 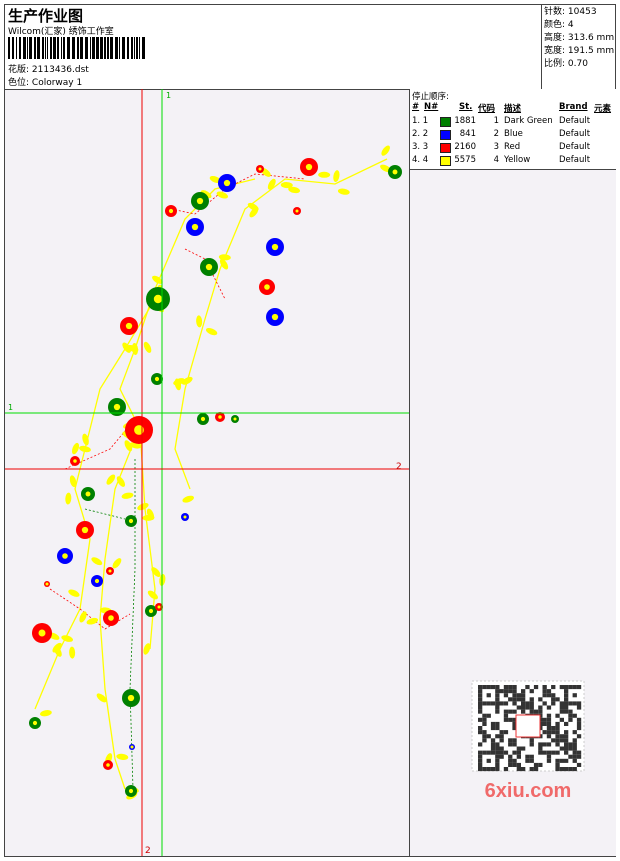 I want to click on description: Red, so click(x=512, y=147).